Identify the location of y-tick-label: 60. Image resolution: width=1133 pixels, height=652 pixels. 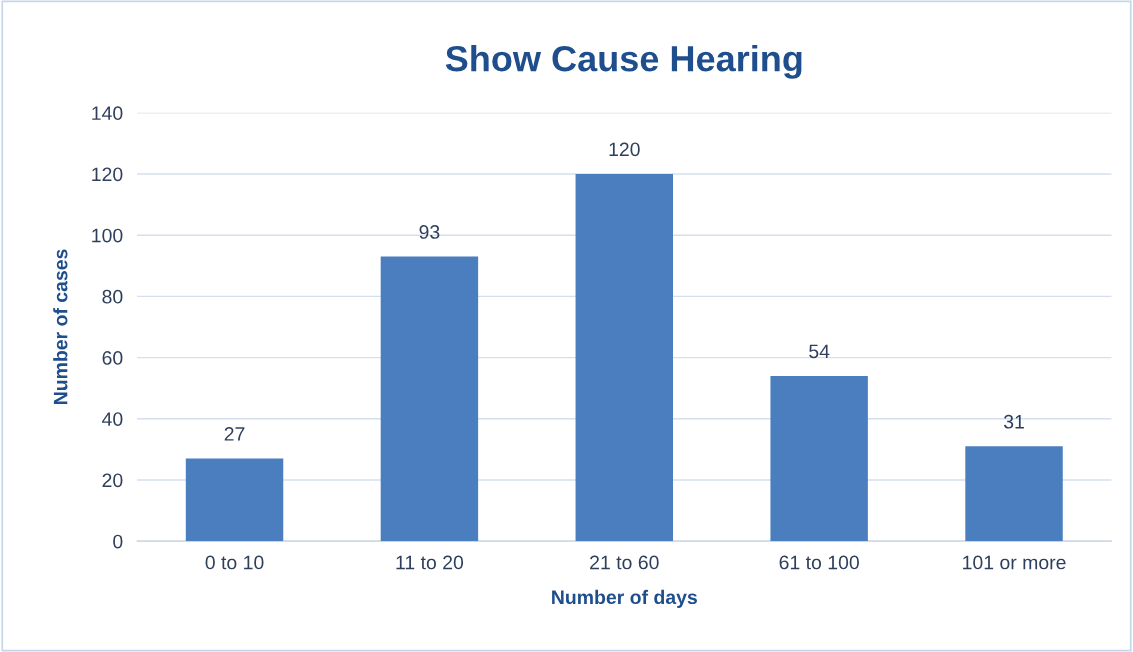
(112, 358).